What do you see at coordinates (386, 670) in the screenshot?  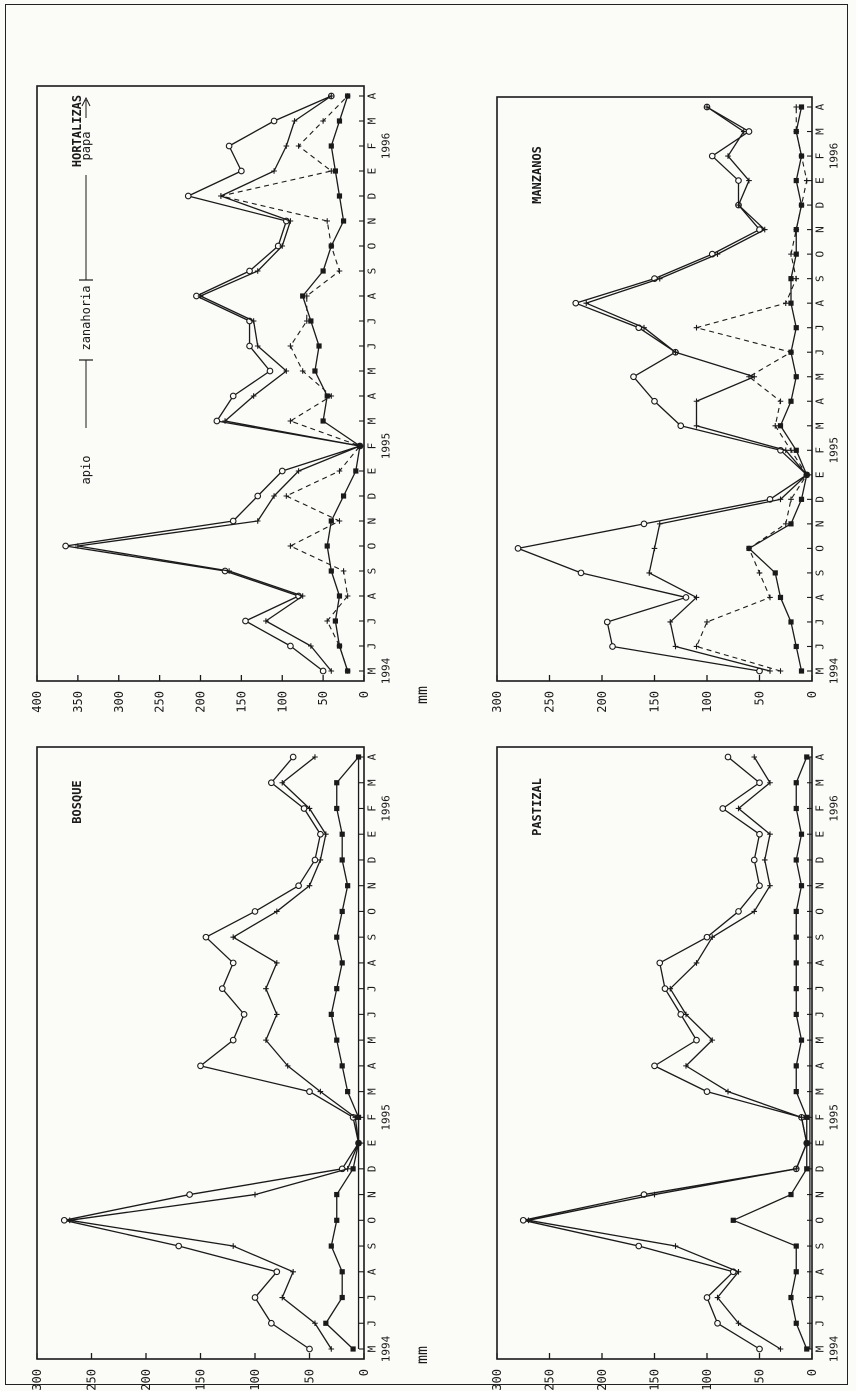 I see `year-label: 1994` at bounding box center [386, 670].